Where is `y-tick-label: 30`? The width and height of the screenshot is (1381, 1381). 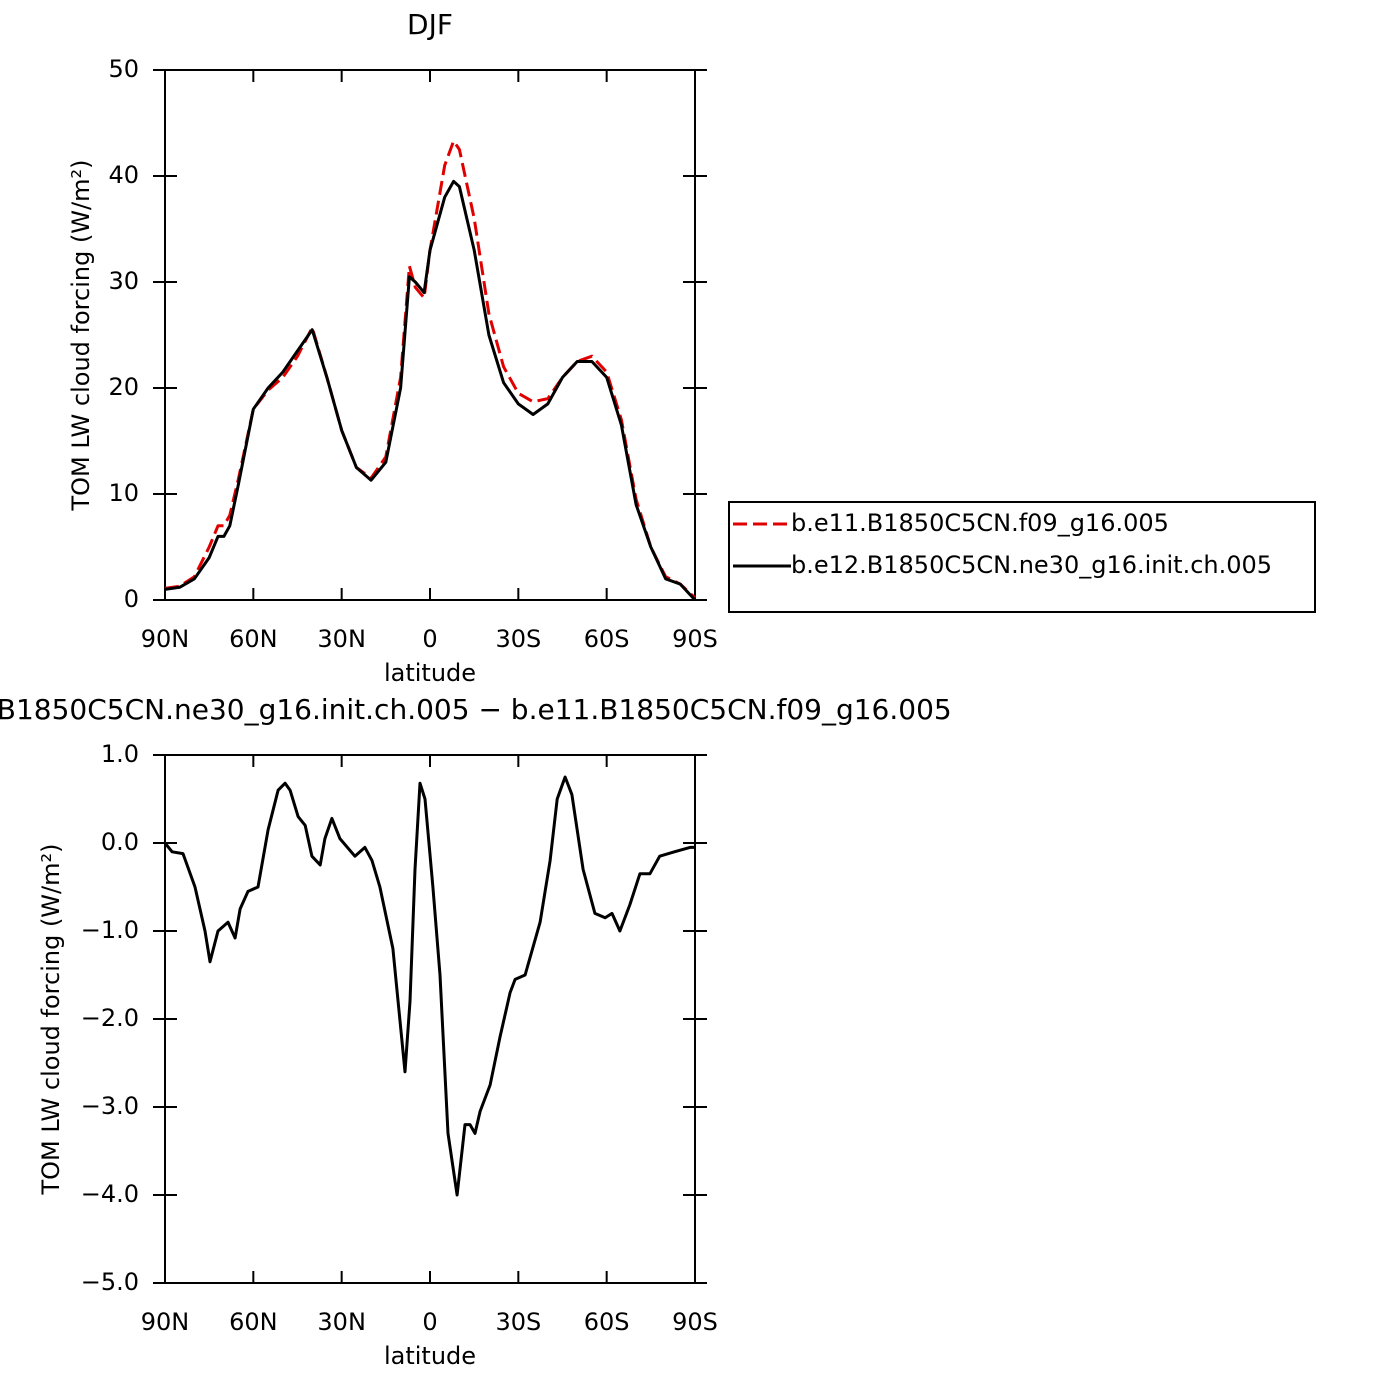 y-tick-label: 30 is located at coordinates (123, 281).